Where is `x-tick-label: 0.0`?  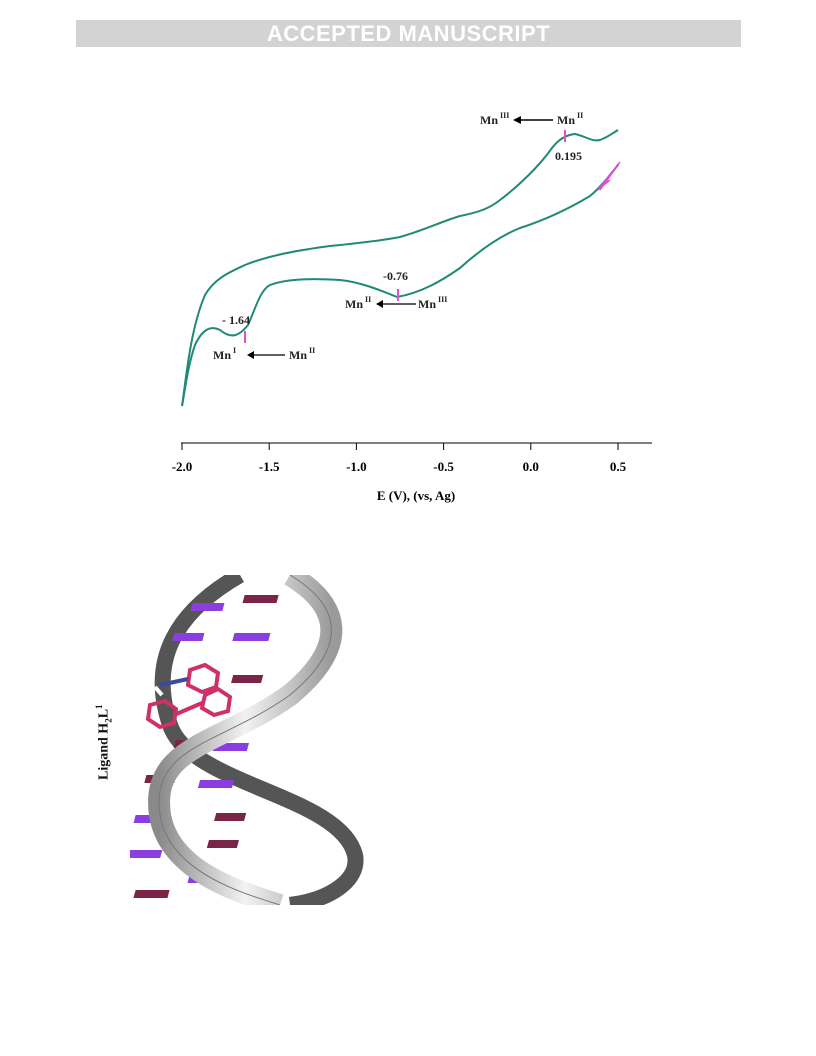 x-tick-label: 0.0 is located at coordinates (531, 466).